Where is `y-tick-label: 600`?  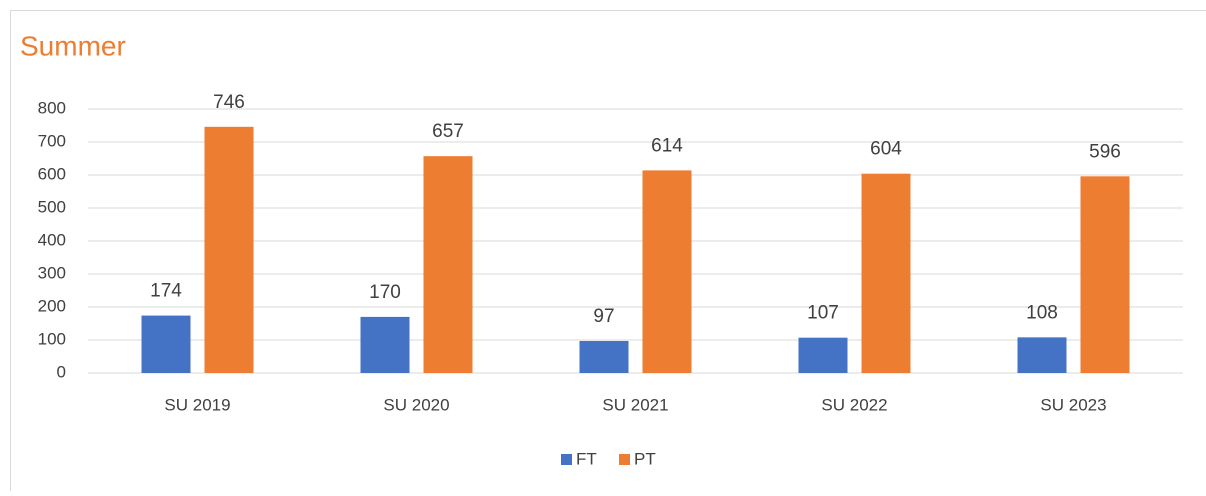 y-tick-label: 600 is located at coordinates (52, 173).